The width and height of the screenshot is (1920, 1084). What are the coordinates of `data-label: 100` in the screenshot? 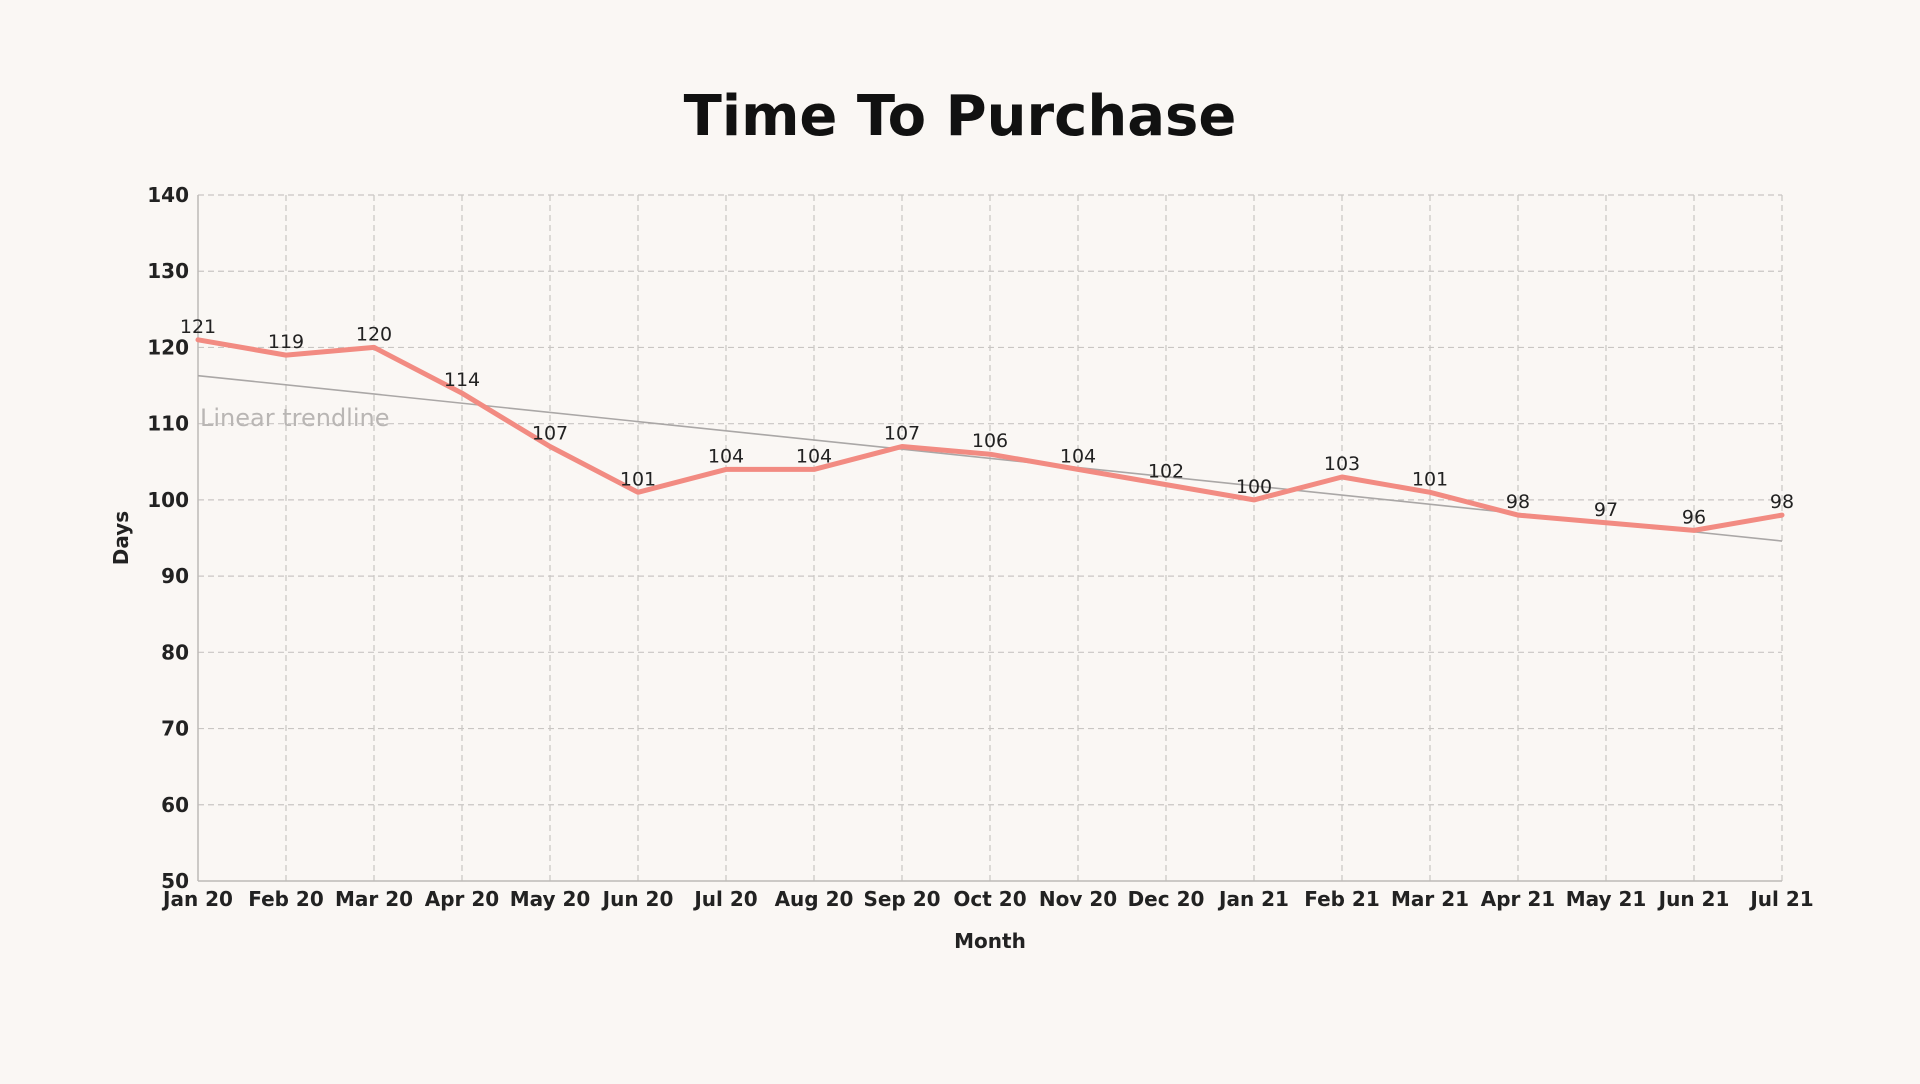 It's located at (1254, 487).